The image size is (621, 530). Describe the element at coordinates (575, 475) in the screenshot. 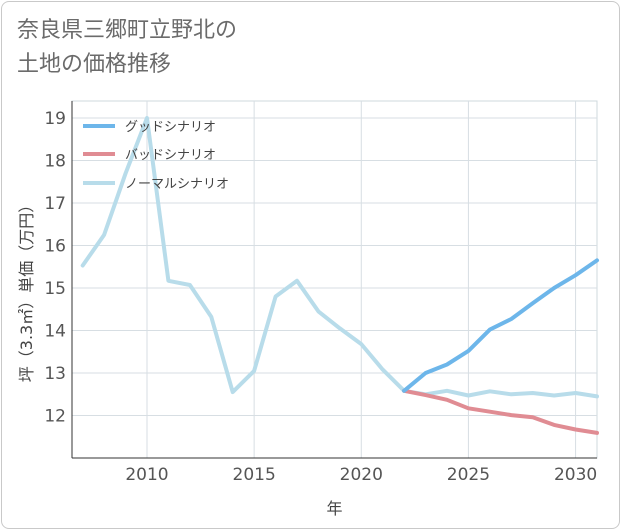

I see `x-tick-label: 2030` at that location.